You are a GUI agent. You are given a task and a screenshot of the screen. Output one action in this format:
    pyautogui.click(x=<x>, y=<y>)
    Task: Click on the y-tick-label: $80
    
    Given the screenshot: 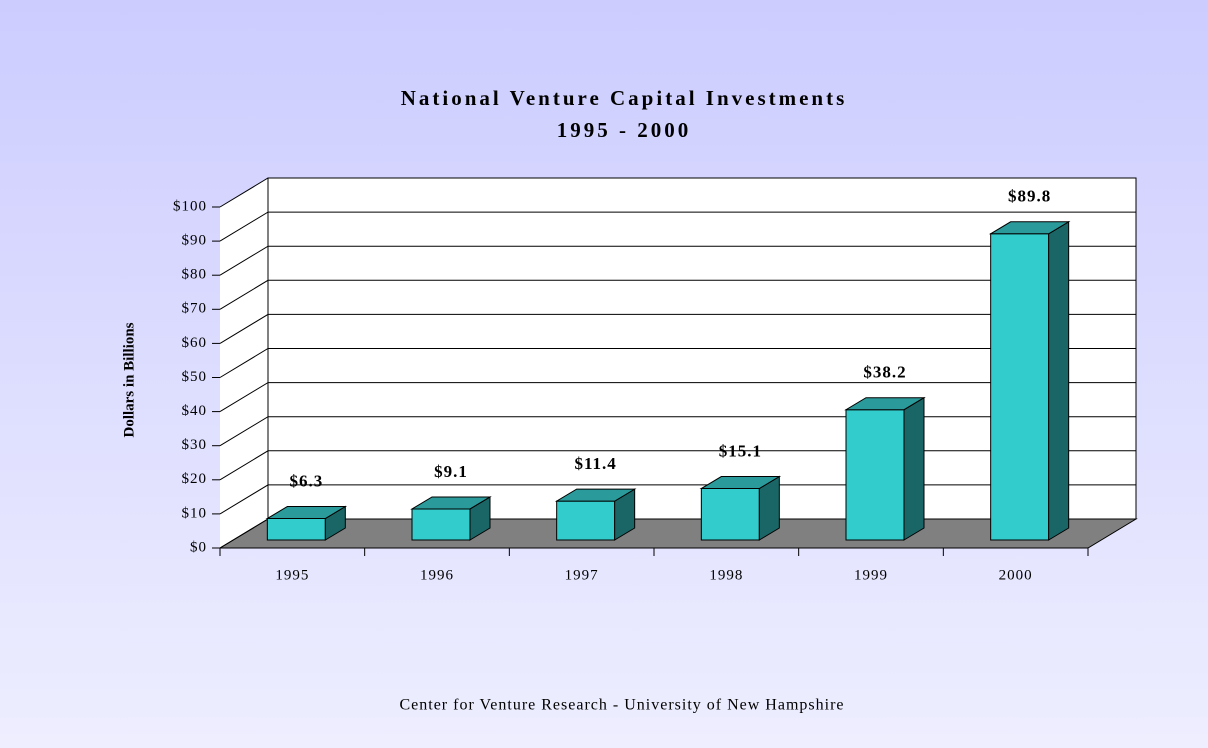 What is the action you would take?
    pyautogui.click(x=195, y=275)
    